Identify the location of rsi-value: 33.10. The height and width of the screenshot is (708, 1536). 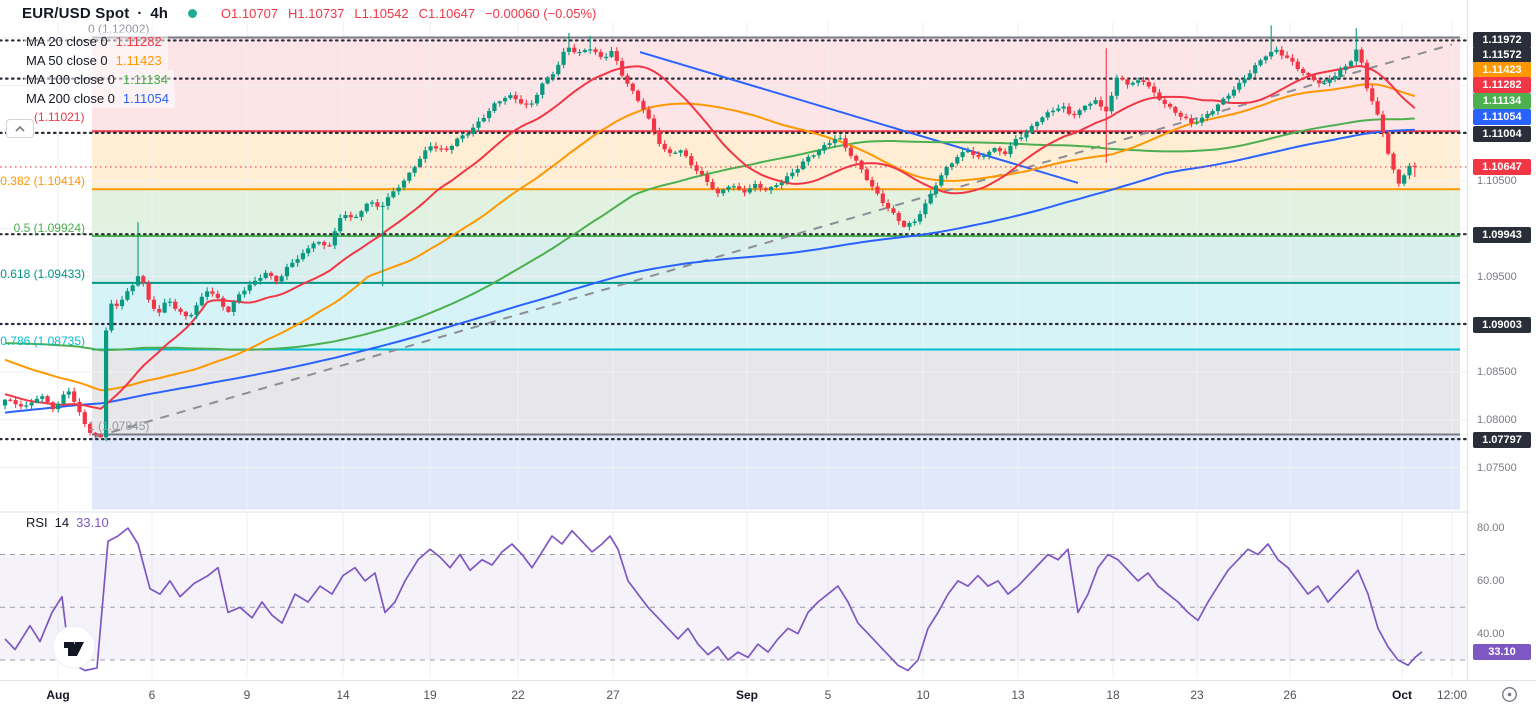
(92, 522).